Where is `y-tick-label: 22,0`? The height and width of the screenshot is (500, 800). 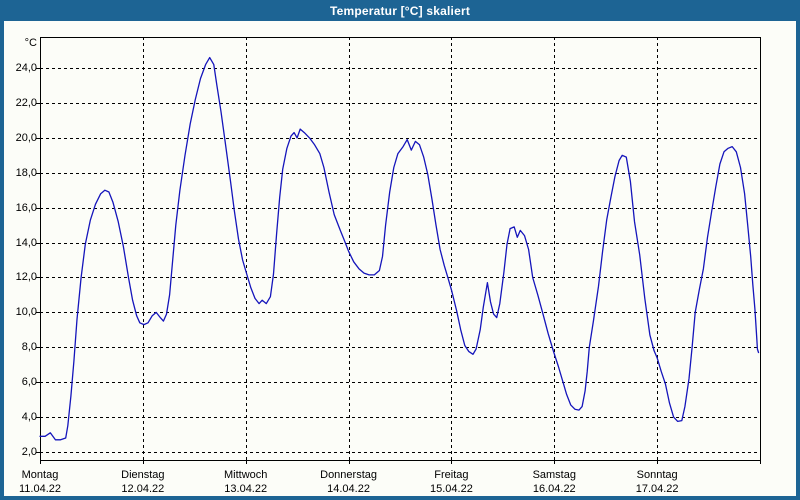
y-tick-label: 22,0 is located at coordinates (26, 103).